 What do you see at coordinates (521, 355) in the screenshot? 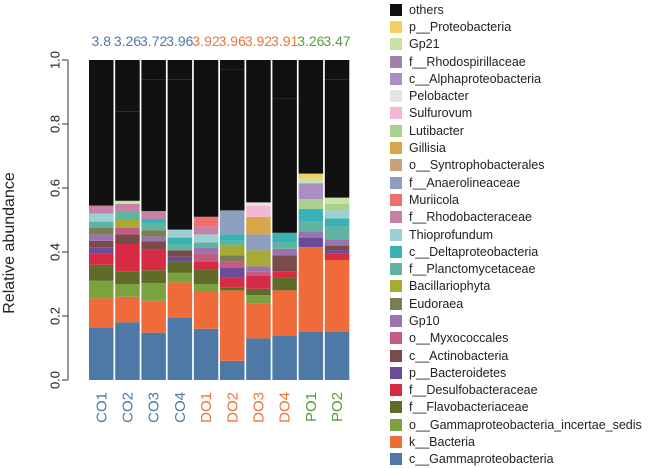
I see `legend-item: c__Actinobacteria` at bounding box center [521, 355].